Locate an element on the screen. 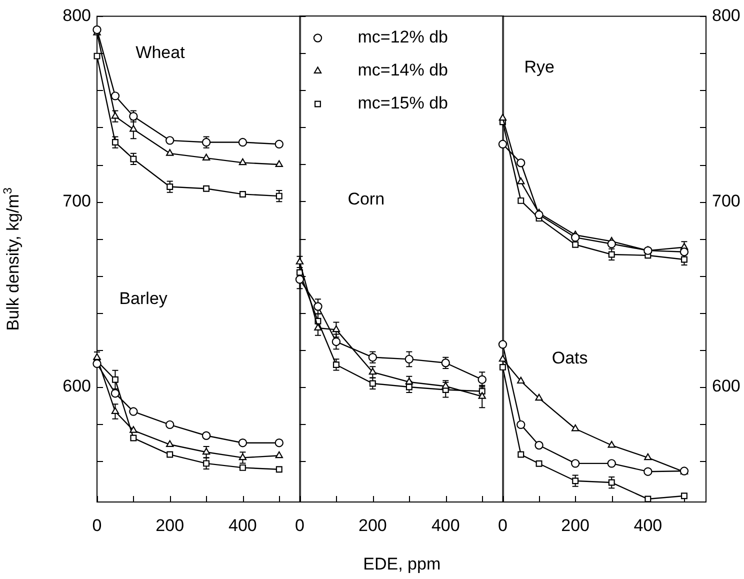 The height and width of the screenshot is (579, 744). y2-tick-label: 600 is located at coordinates (726, 386).